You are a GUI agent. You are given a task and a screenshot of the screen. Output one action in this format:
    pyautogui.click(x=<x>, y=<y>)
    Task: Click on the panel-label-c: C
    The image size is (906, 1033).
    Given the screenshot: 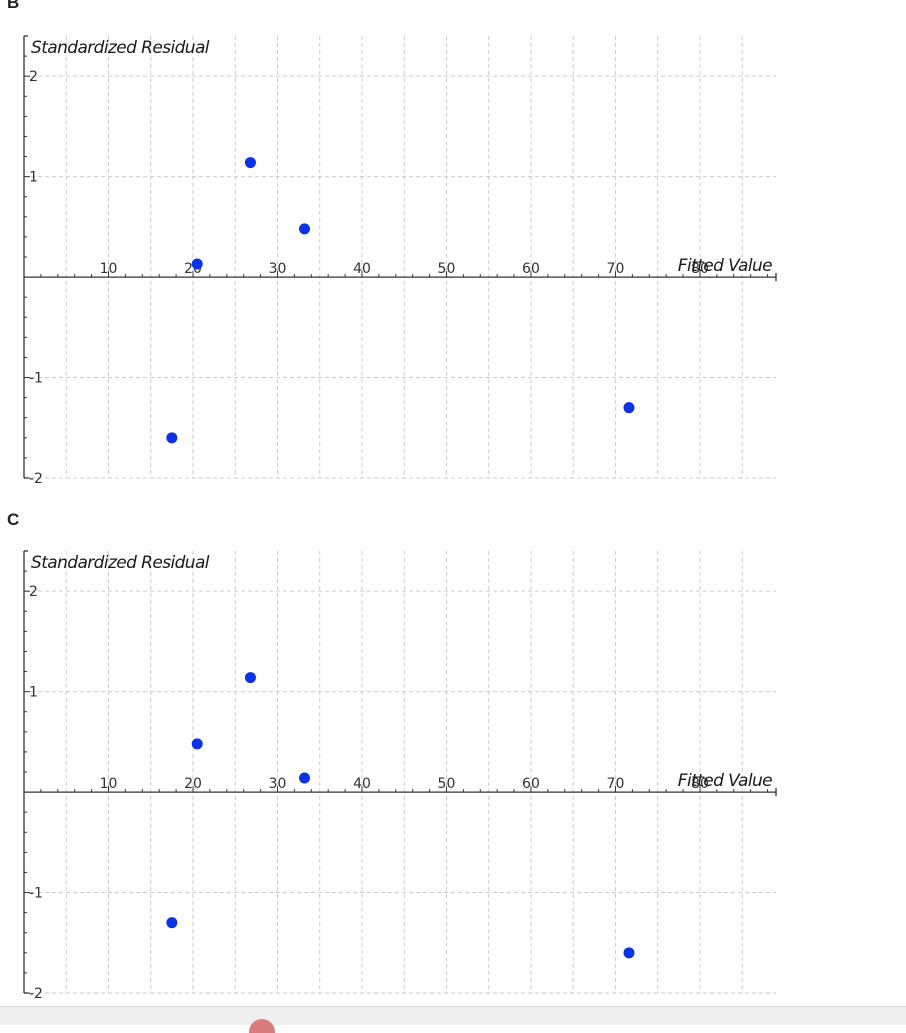 What is the action you would take?
    pyautogui.click(x=13, y=519)
    